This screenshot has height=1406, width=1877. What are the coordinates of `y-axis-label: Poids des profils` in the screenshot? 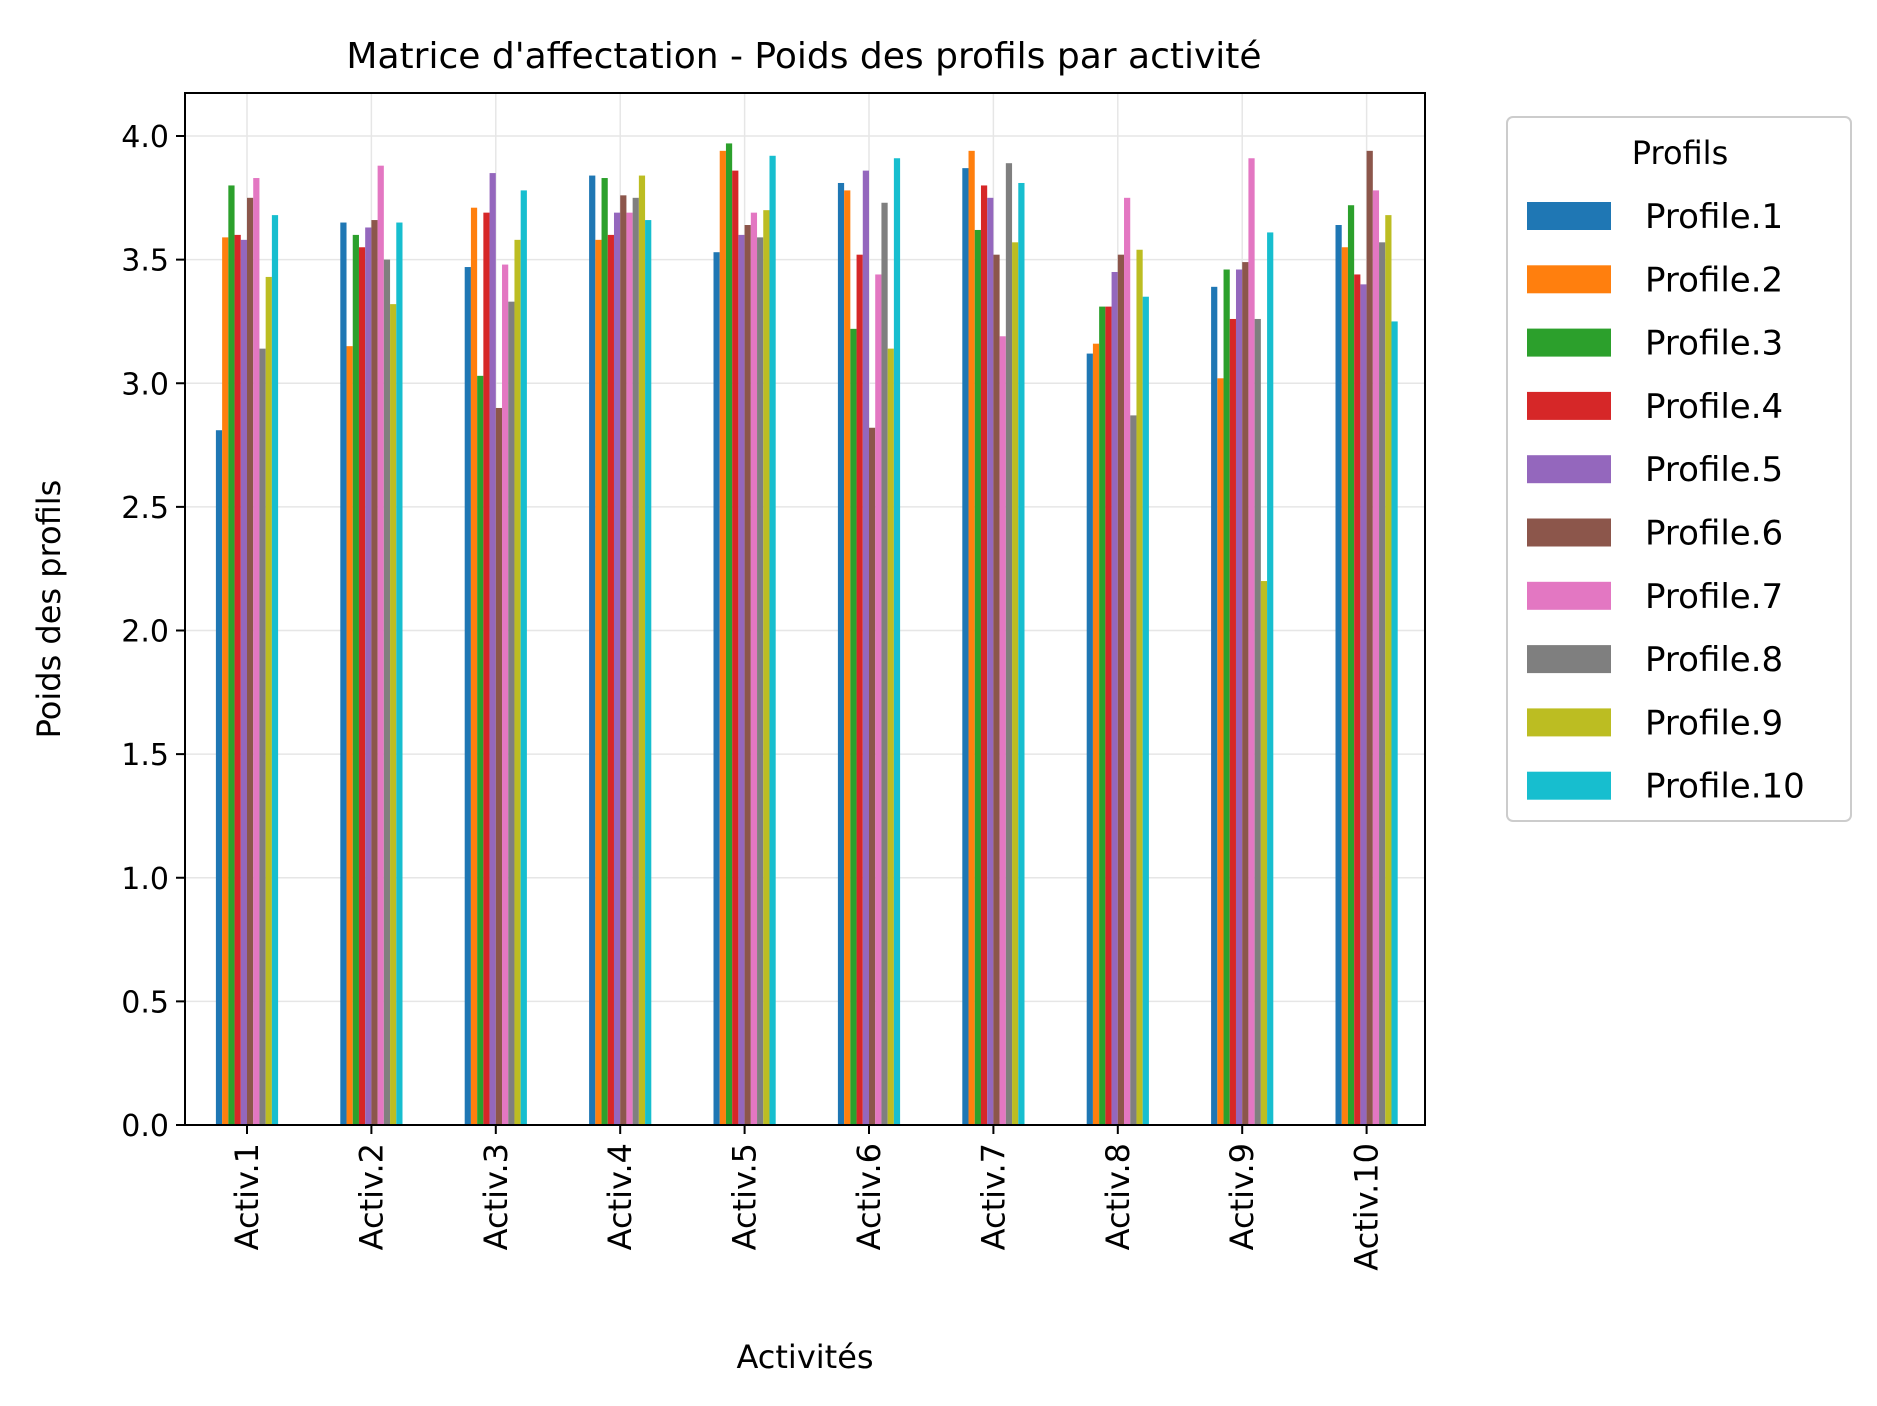 It's located at (49, 609).